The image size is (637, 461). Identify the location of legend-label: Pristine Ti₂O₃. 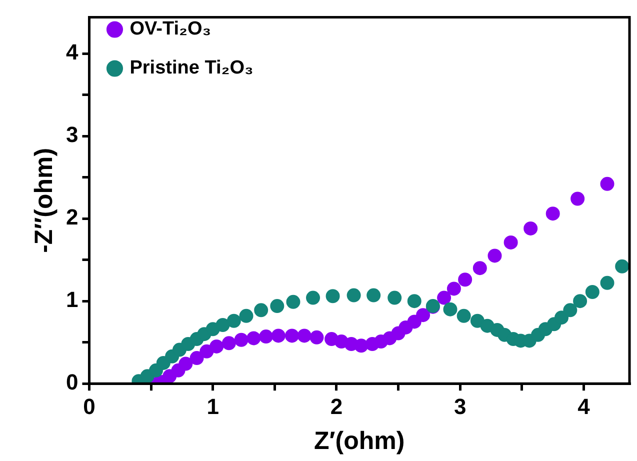
(192, 68).